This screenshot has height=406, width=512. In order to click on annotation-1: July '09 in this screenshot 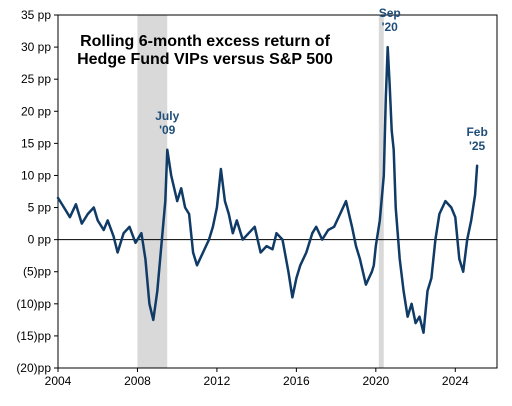, I will do `click(167, 123)`.